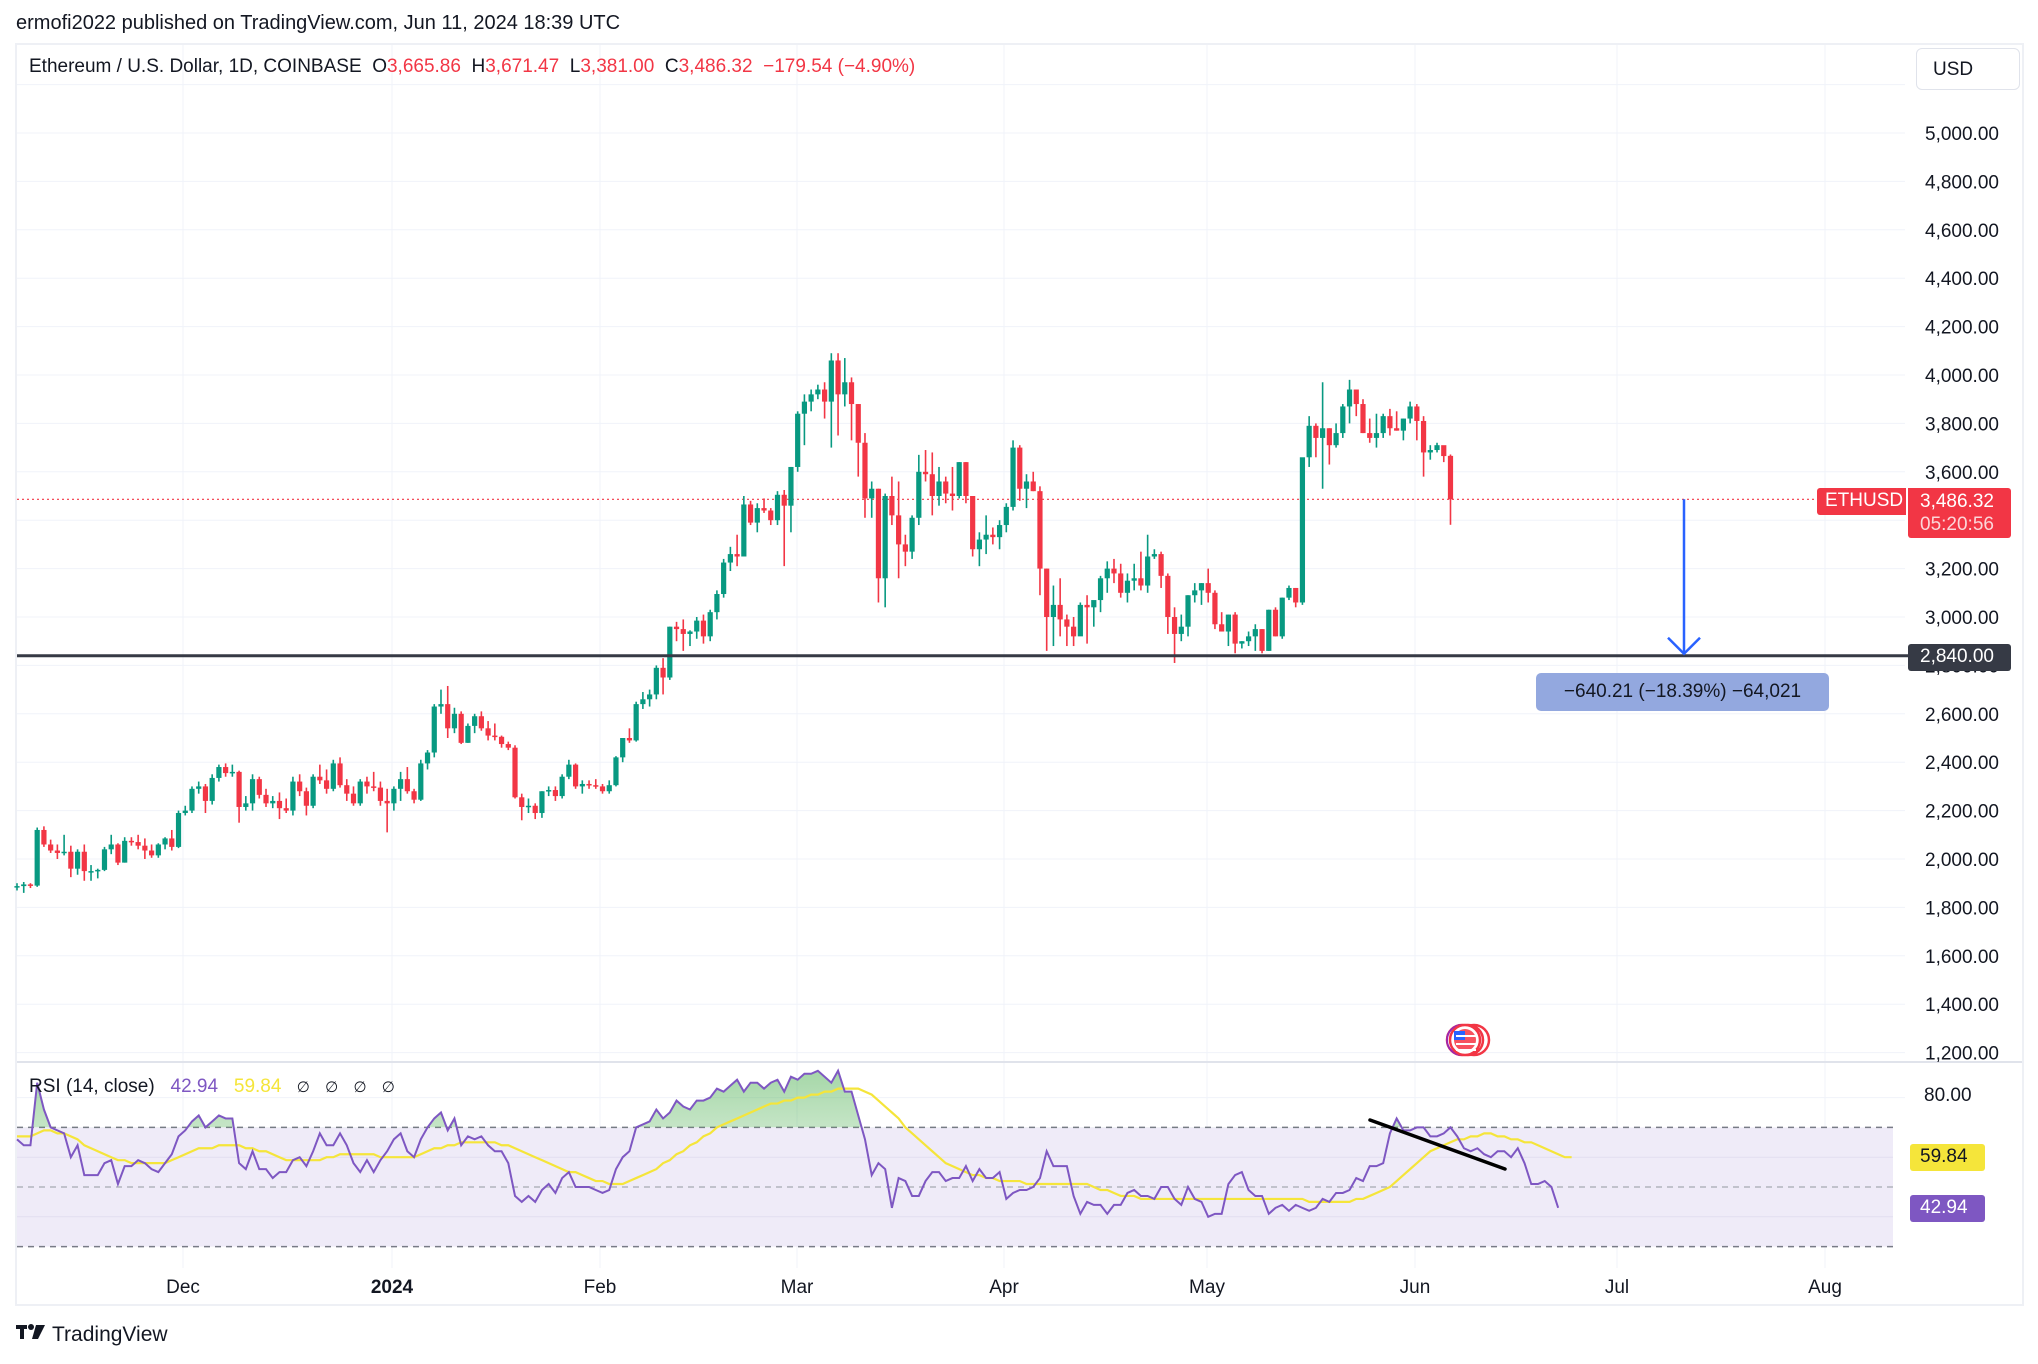 Image resolution: width=2038 pixels, height=1364 pixels. What do you see at coordinates (1959, 657) in the screenshot?
I see `support-level-tag: 2,840.00` at bounding box center [1959, 657].